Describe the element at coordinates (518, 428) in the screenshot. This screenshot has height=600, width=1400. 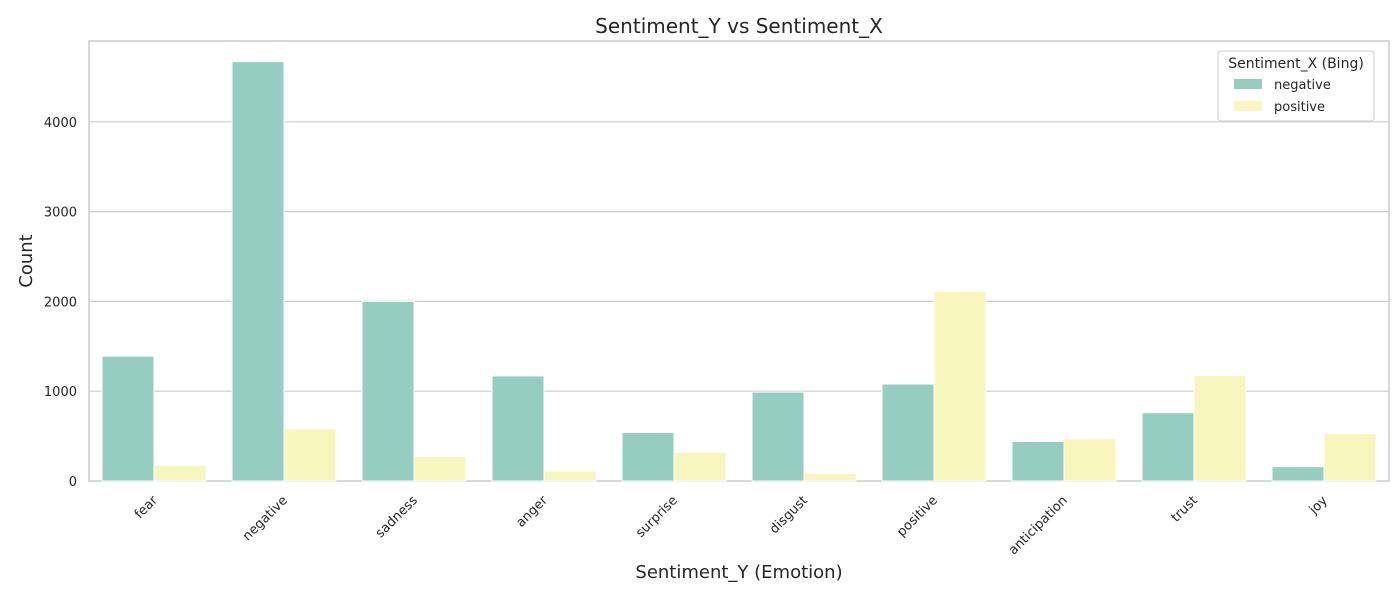
I see `bar-anger-negative` at that location.